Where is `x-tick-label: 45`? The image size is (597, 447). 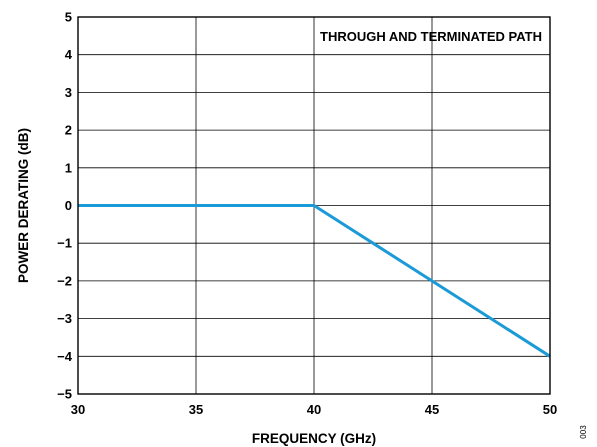
x-tick-label: 45 is located at coordinates (432, 409).